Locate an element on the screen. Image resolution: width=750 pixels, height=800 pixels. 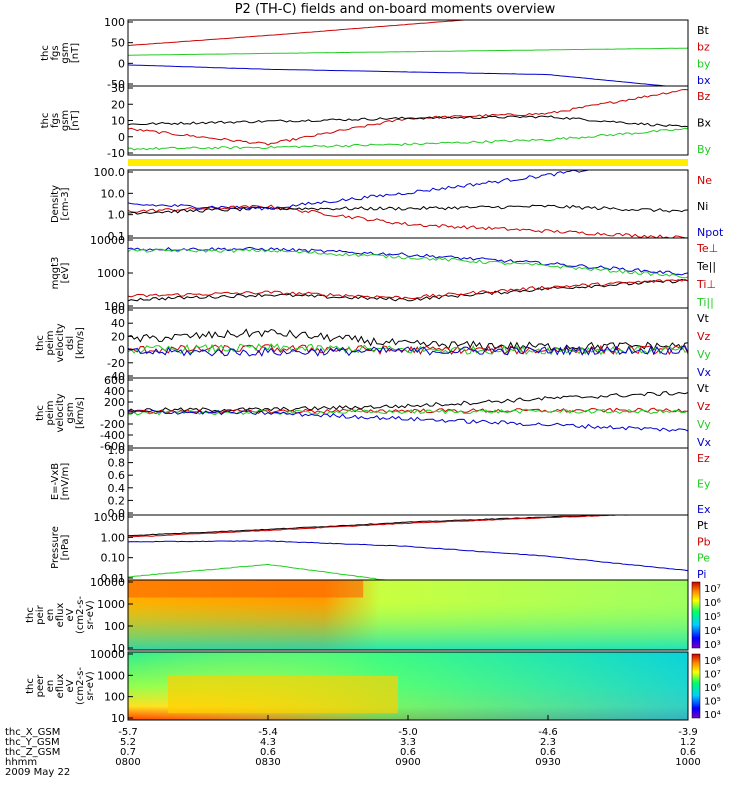
y-tick-label: 1000 is located at coordinates (111, 273).